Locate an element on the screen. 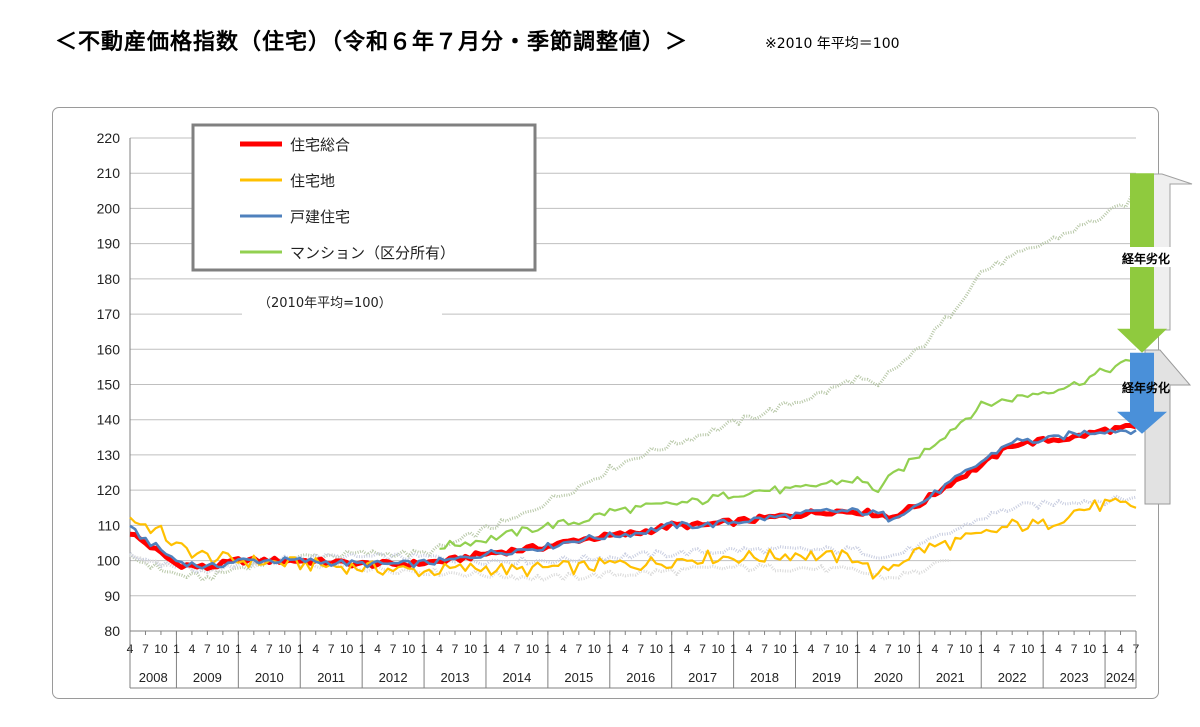 The height and width of the screenshot is (727, 1200). y-tick-label: 100 is located at coordinates (109, 561).